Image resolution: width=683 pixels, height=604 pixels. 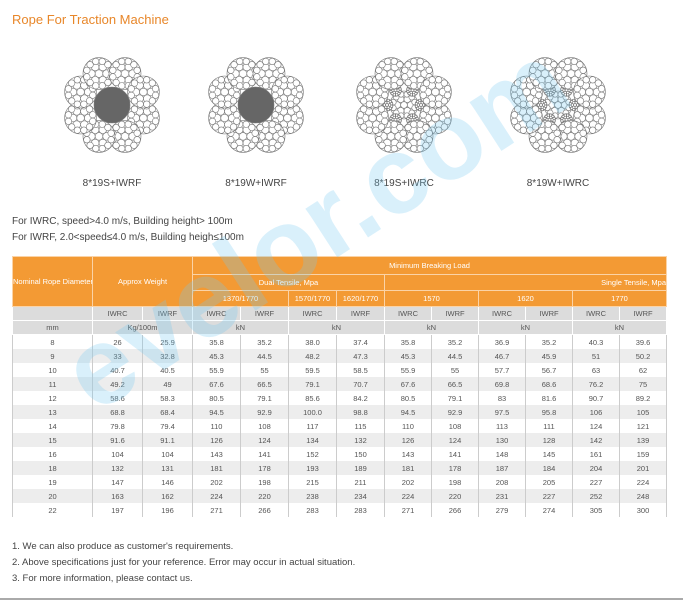 I want to click on data-cell: 106, so click(x=596, y=412).